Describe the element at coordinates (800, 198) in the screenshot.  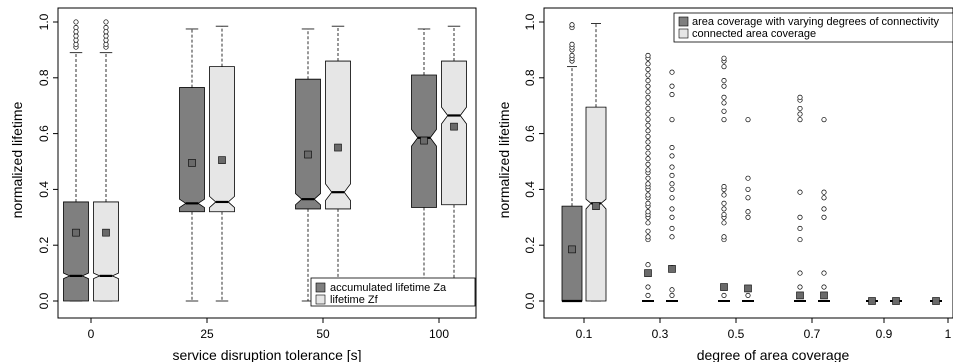
I see `right-box-0.7-a` at that location.